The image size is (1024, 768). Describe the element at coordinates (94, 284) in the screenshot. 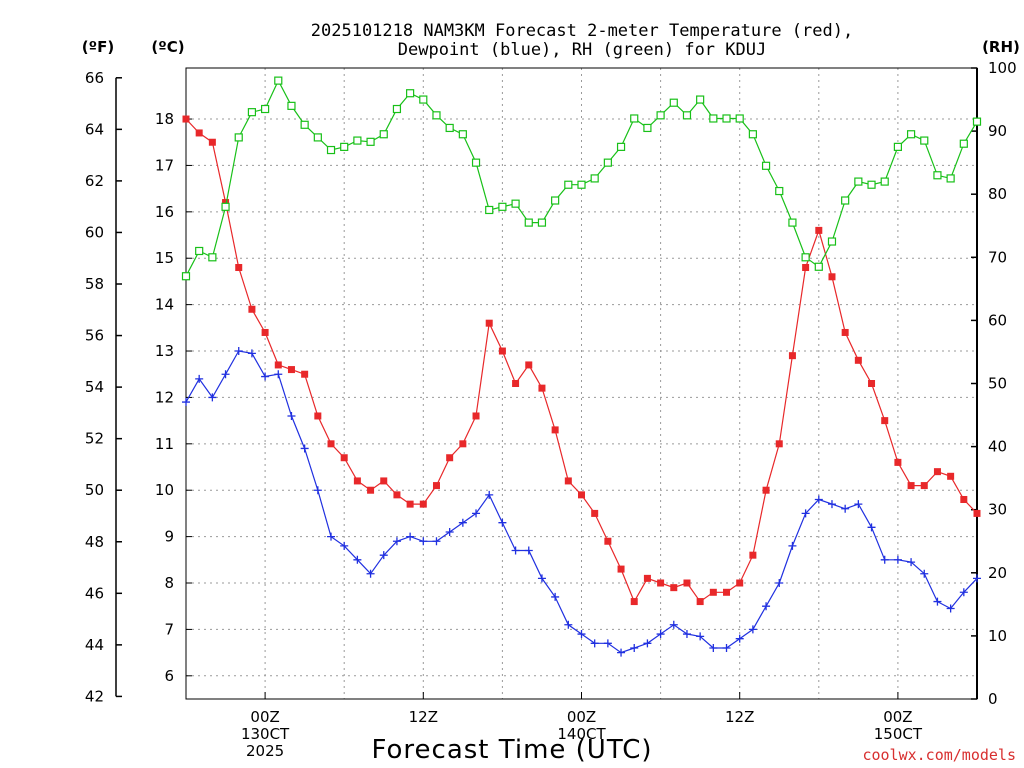

I see `fahrenheit-tick-label: 58` at that location.